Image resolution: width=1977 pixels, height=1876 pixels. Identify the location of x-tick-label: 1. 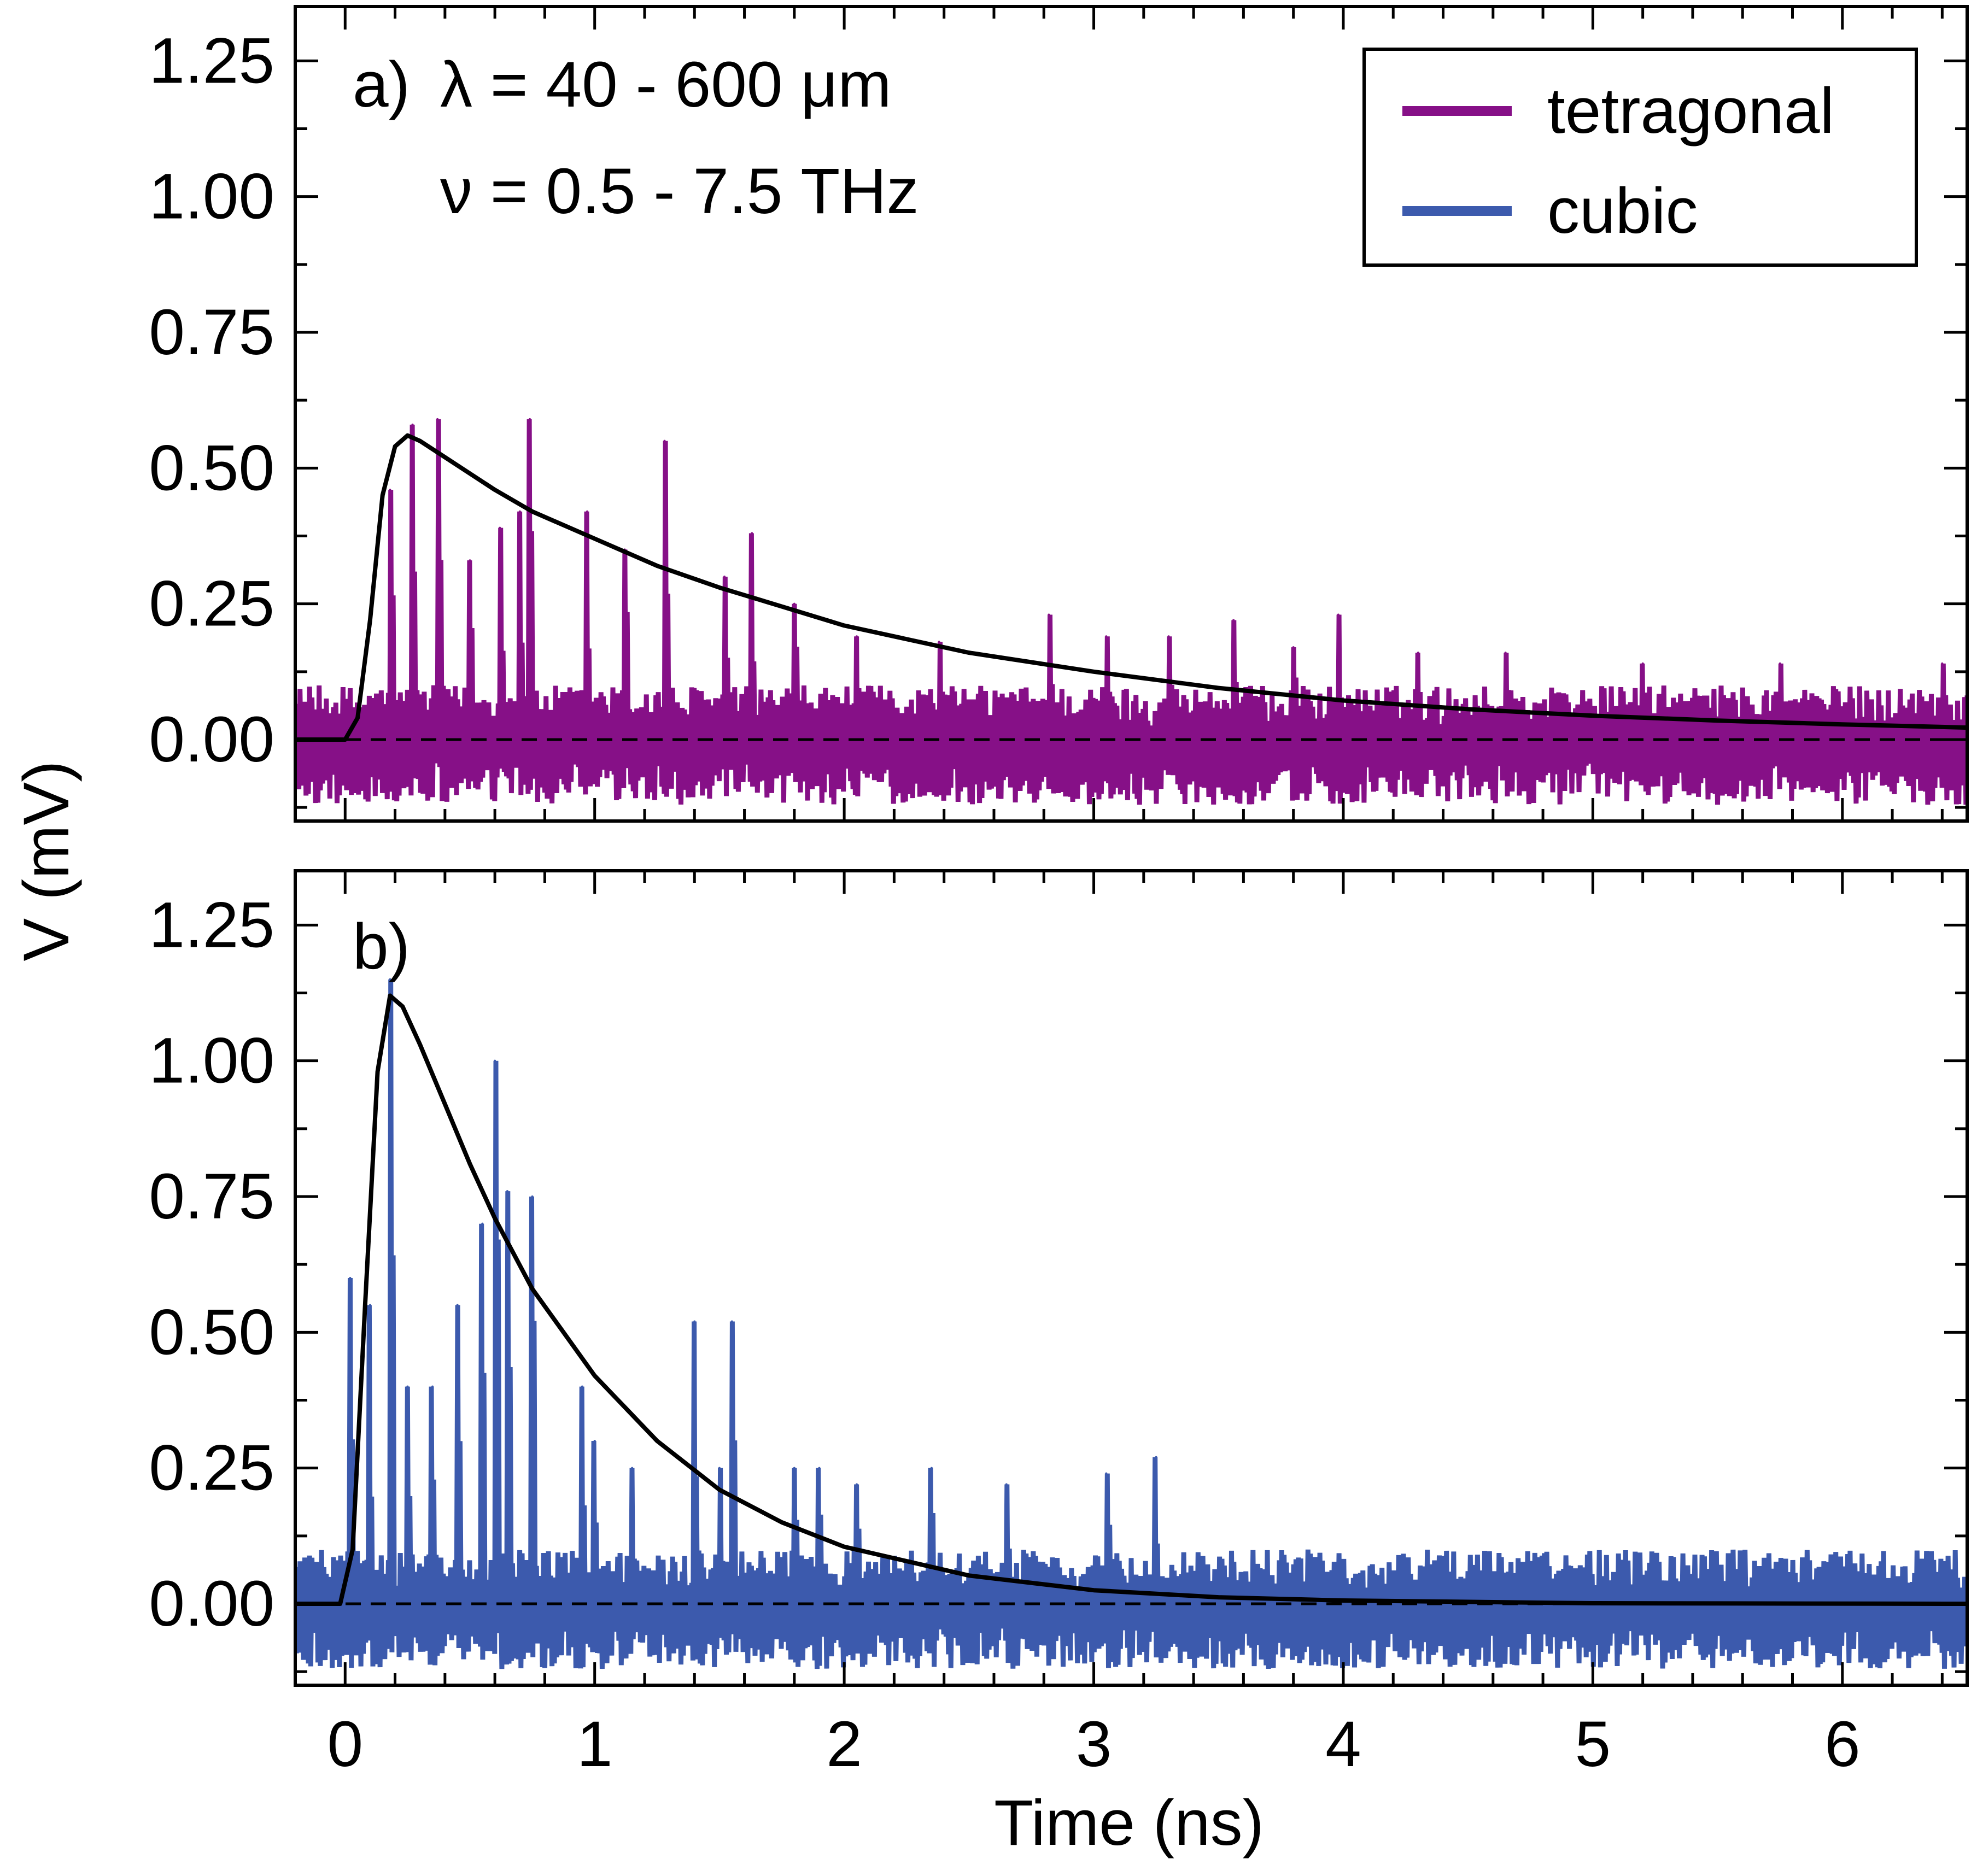
(595, 1744).